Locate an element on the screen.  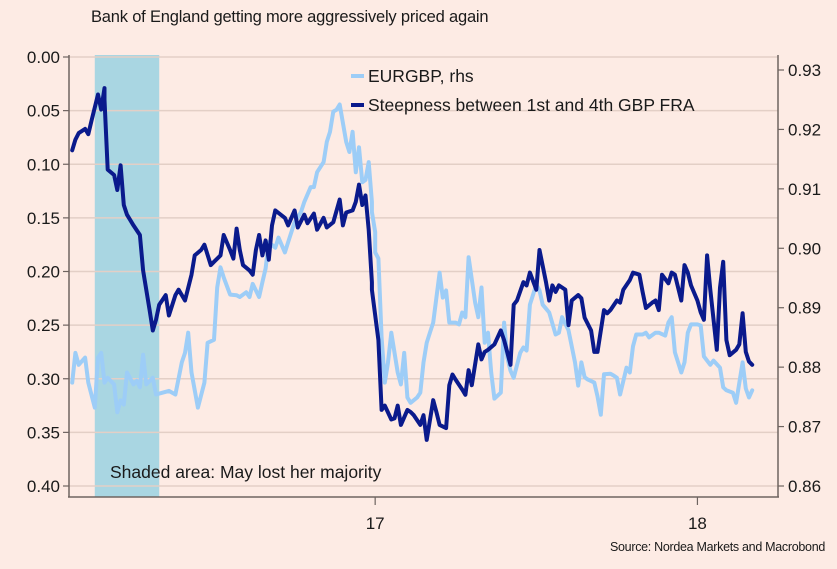
left-tick-label: 0.15 is located at coordinates (43, 218).